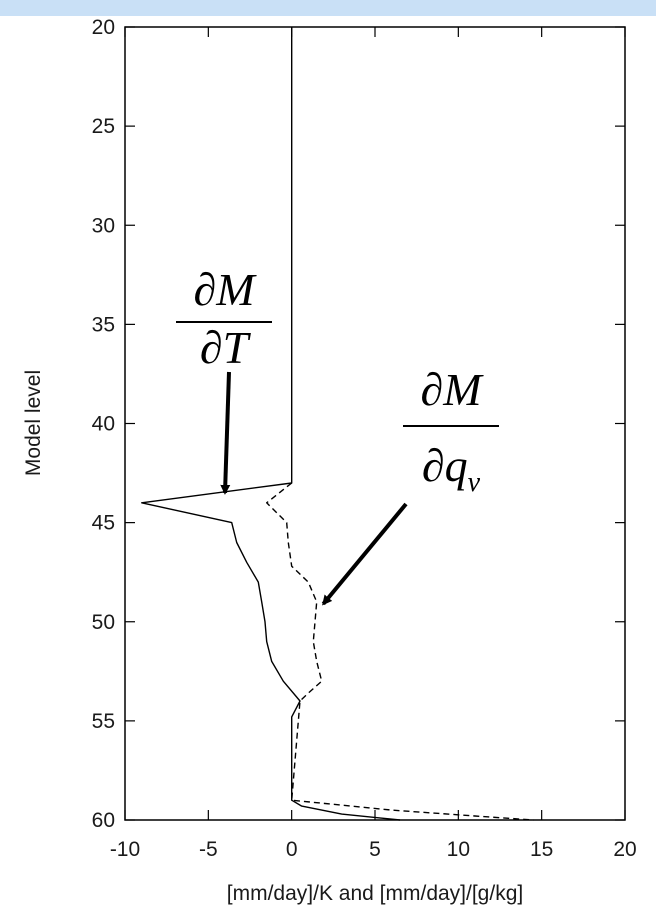 Image resolution: width=656 pixels, height=921 pixels. I want to click on variable-symbol: T, so click(237, 347).